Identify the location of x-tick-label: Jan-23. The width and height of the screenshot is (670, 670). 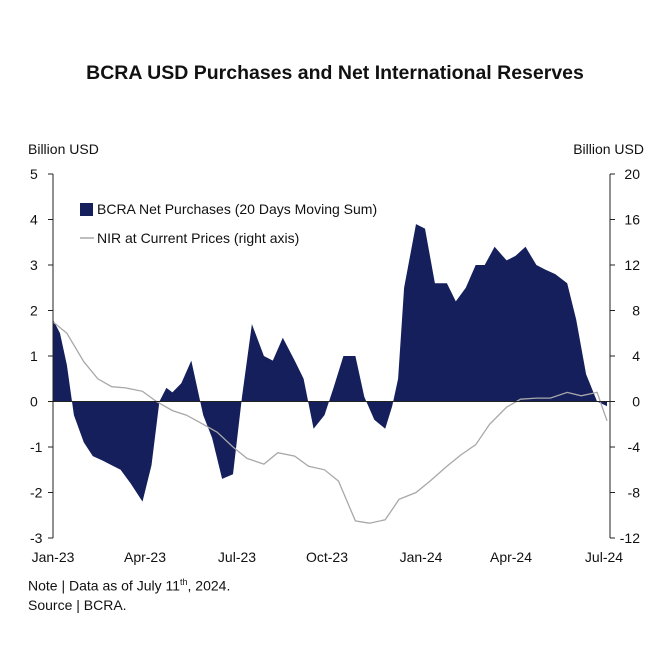
(53, 557).